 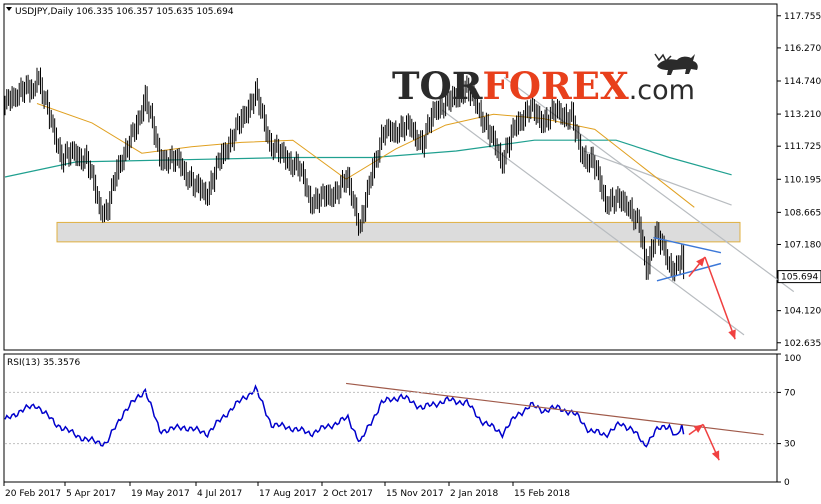 What do you see at coordinates (348, 494) in the screenshot?
I see `x-tick-label: 2 Oct 2017` at bounding box center [348, 494].